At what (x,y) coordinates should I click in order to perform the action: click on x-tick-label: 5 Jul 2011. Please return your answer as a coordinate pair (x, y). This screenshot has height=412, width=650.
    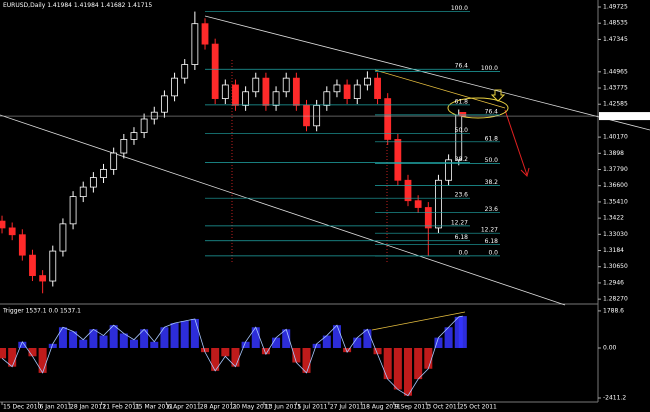
    Looking at the image, I should click on (312, 407).